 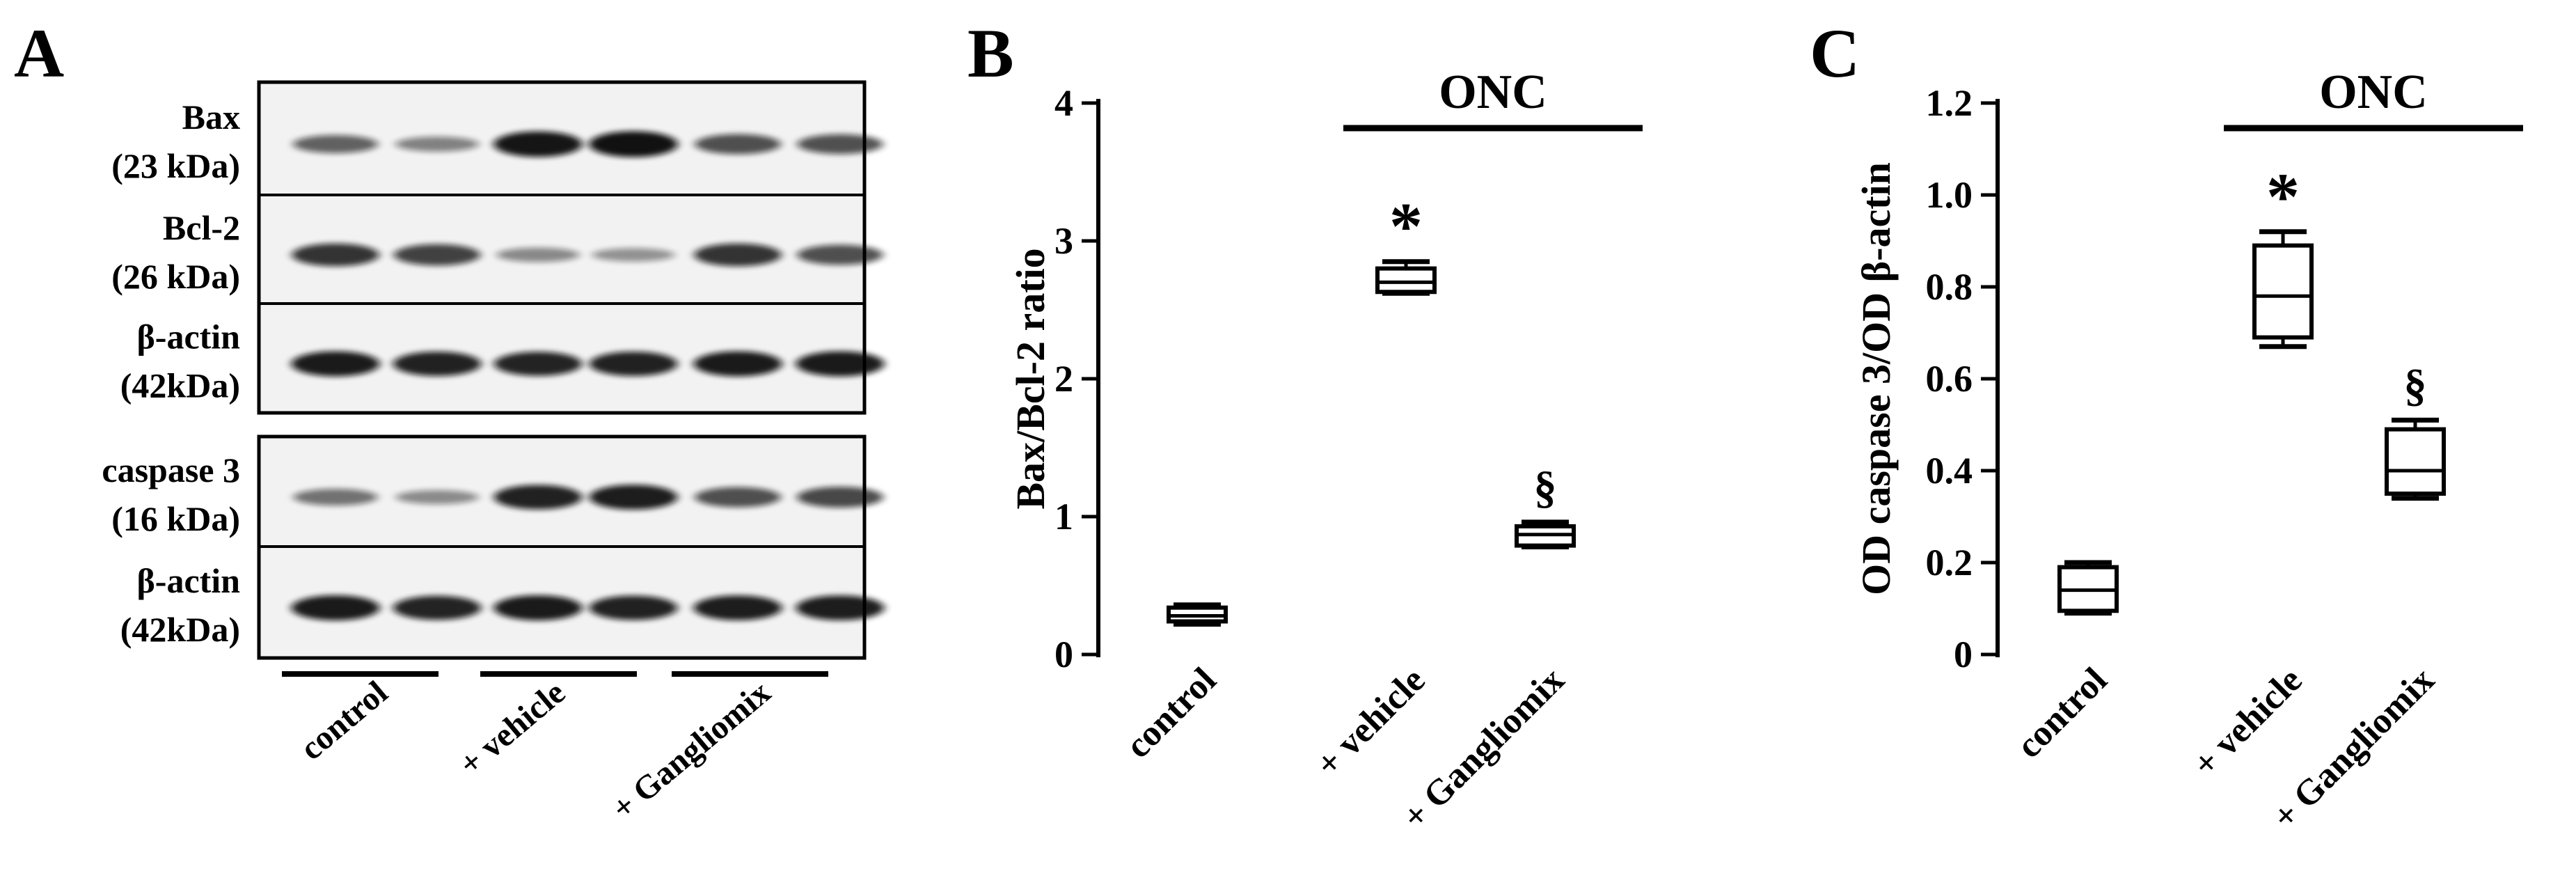 I want to click on group-label-1: + vehicle, so click(x=512, y=729).